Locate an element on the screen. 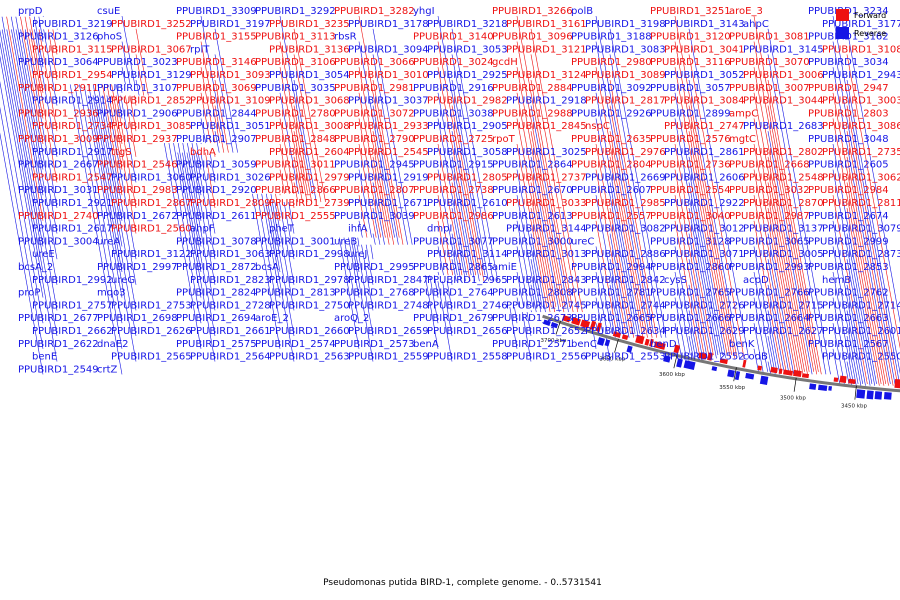 This screenshot has height=600, width=900. gene-label: PPUBIRD1_2781 is located at coordinates (611, 293).